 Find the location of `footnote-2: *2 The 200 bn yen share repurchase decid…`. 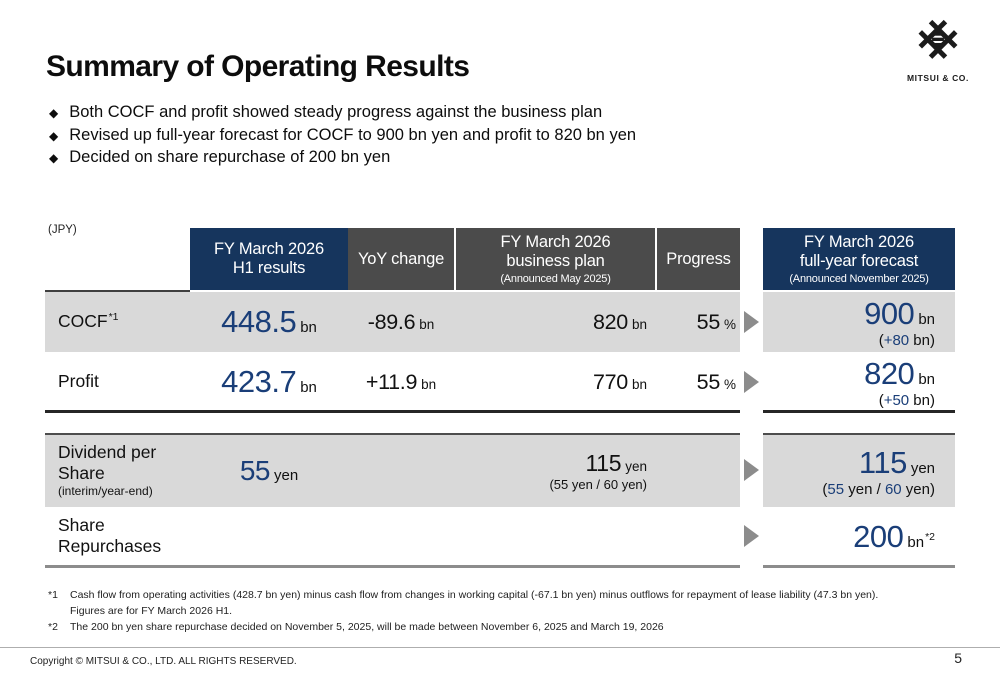

footnote-2: *2 The 200 bn yen share repurchase decid… is located at coordinates (463, 627).